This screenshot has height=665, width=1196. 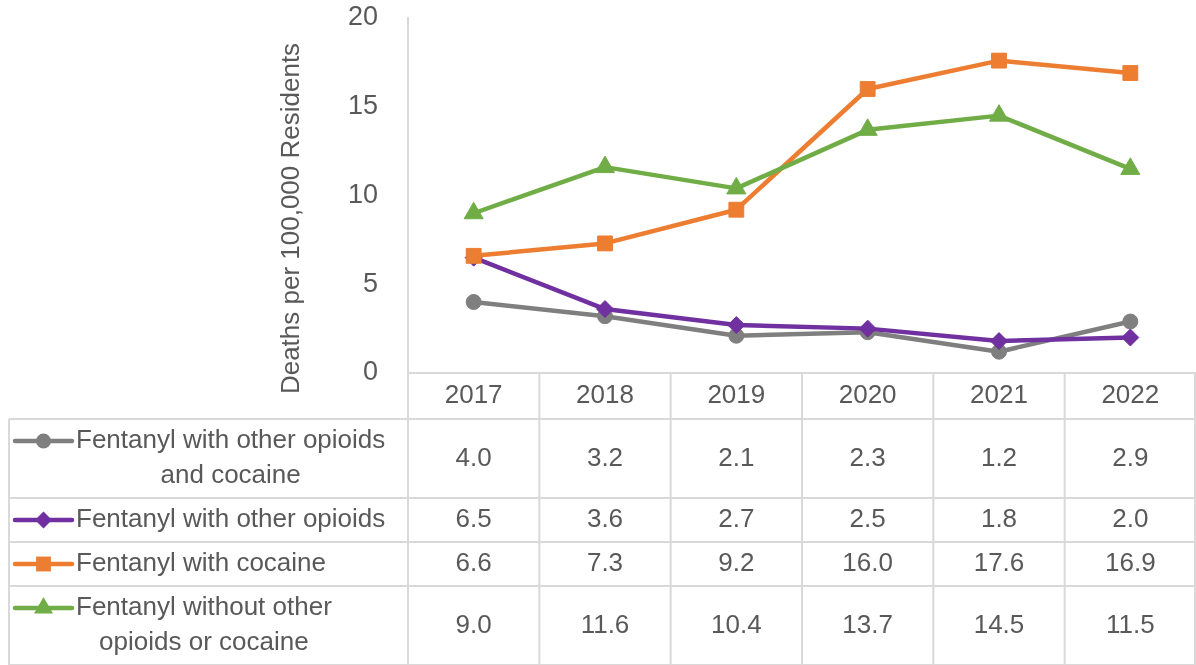 What do you see at coordinates (605, 393) in the screenshot?
I see `x-tick-label: 2018` at bounding box center [605, 393].